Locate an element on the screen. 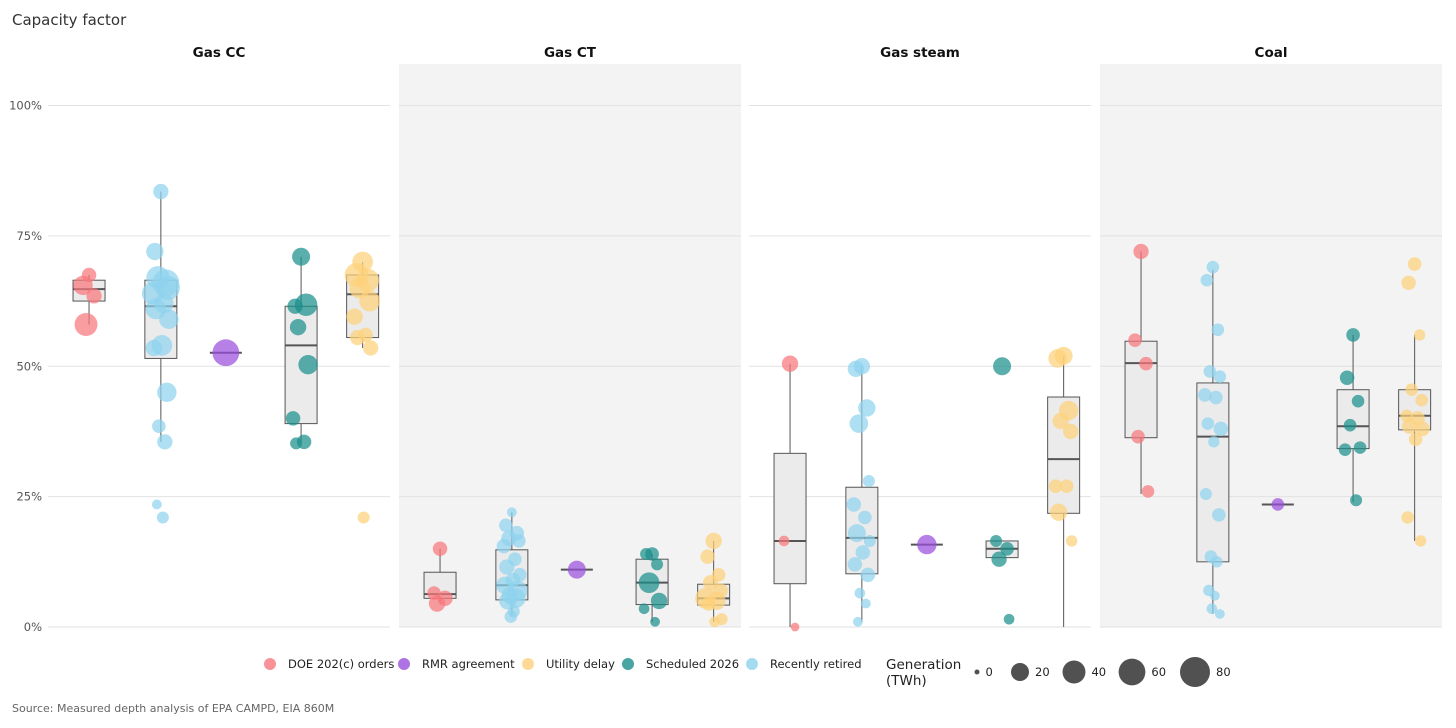 The image size is (1456, 728). legend-swatch-rmr-agreement is located at coordinates (404, 664).